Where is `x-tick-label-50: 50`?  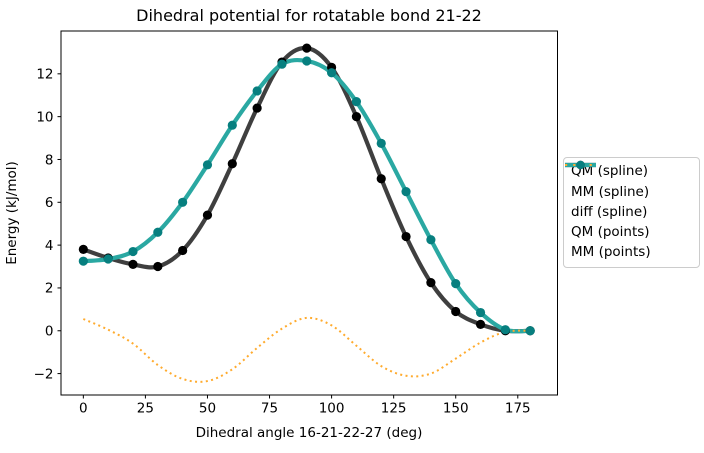 x-tick-label-50: 50 is located at coordinates (207, 409).